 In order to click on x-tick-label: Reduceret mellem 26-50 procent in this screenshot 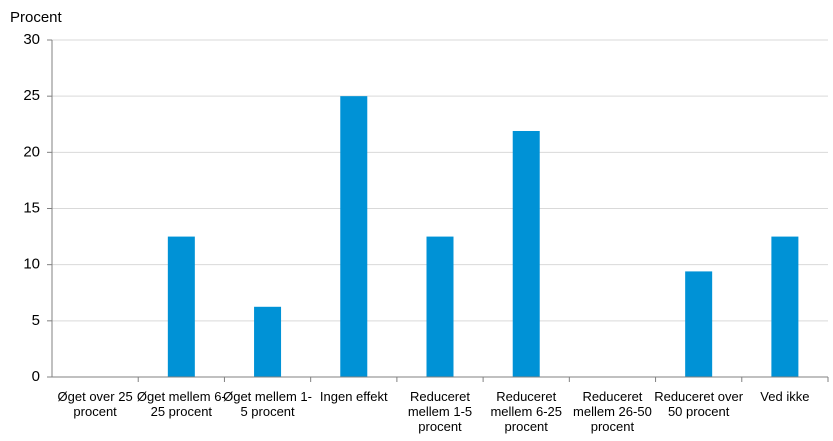, I will do `click(612, 411)`.